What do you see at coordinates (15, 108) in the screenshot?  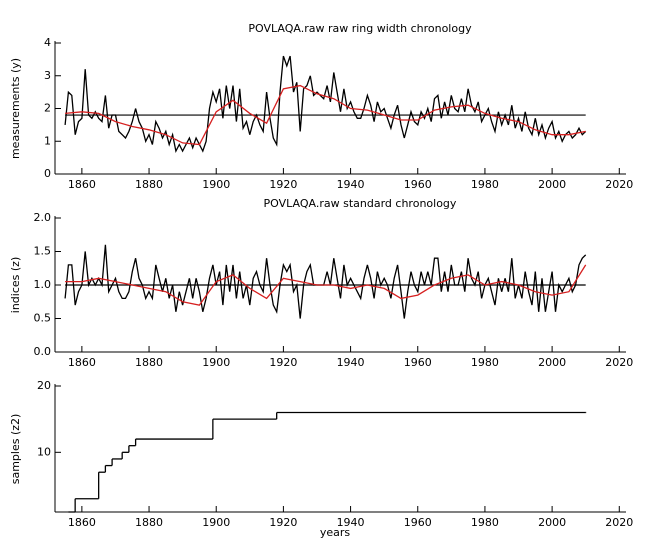 I see `y-axis-label: measurements (y)` at bounding box center [15, 108].